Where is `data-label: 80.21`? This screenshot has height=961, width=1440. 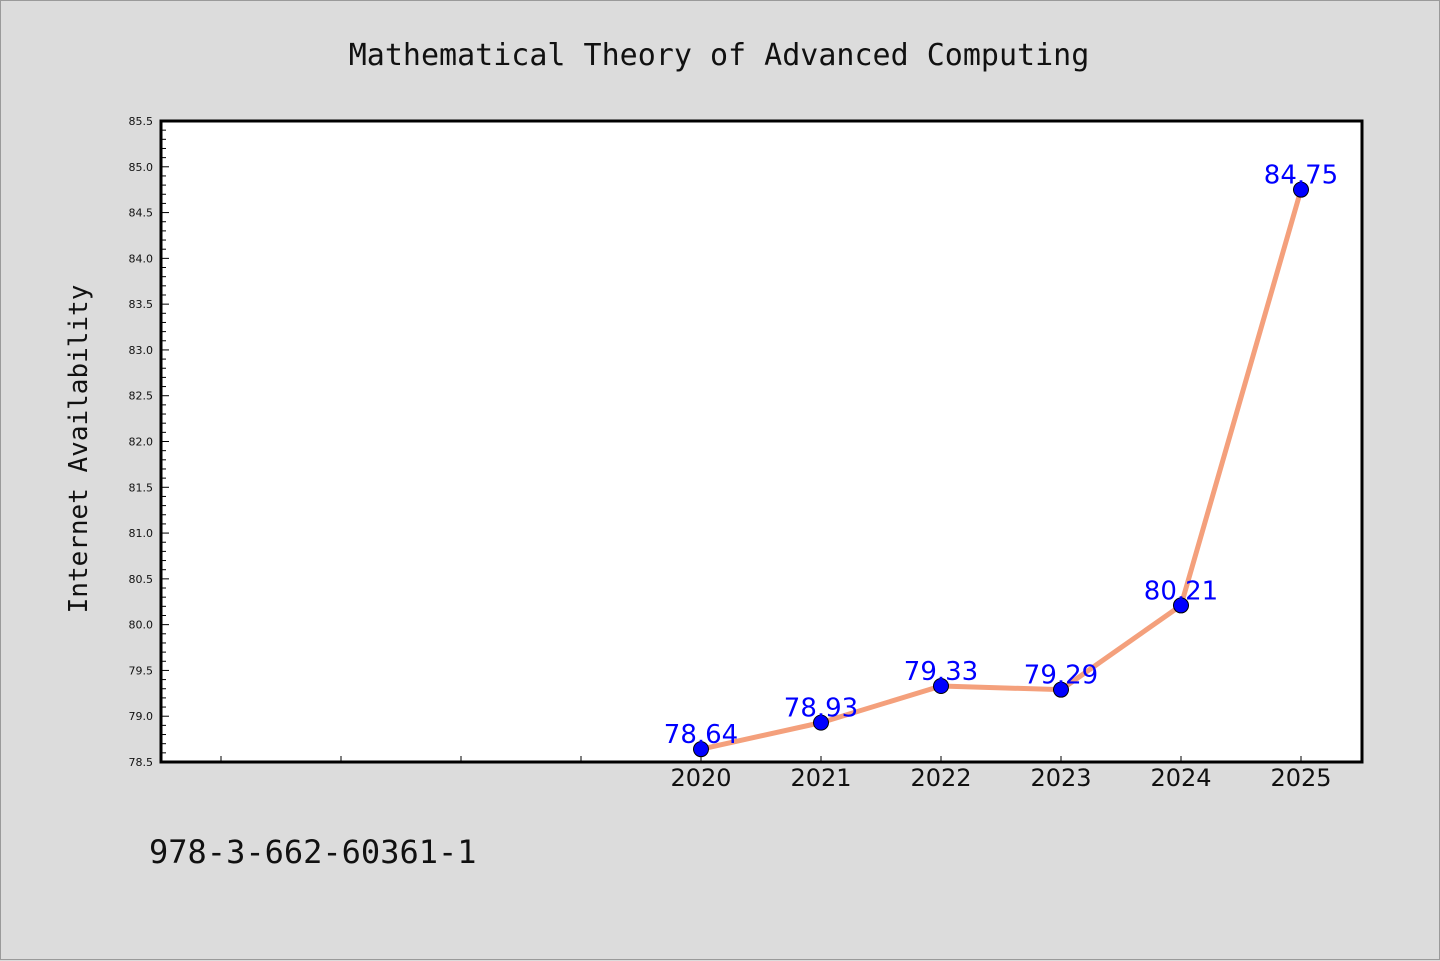 data-label: 80.21 is located at coordinates (1181, 591).